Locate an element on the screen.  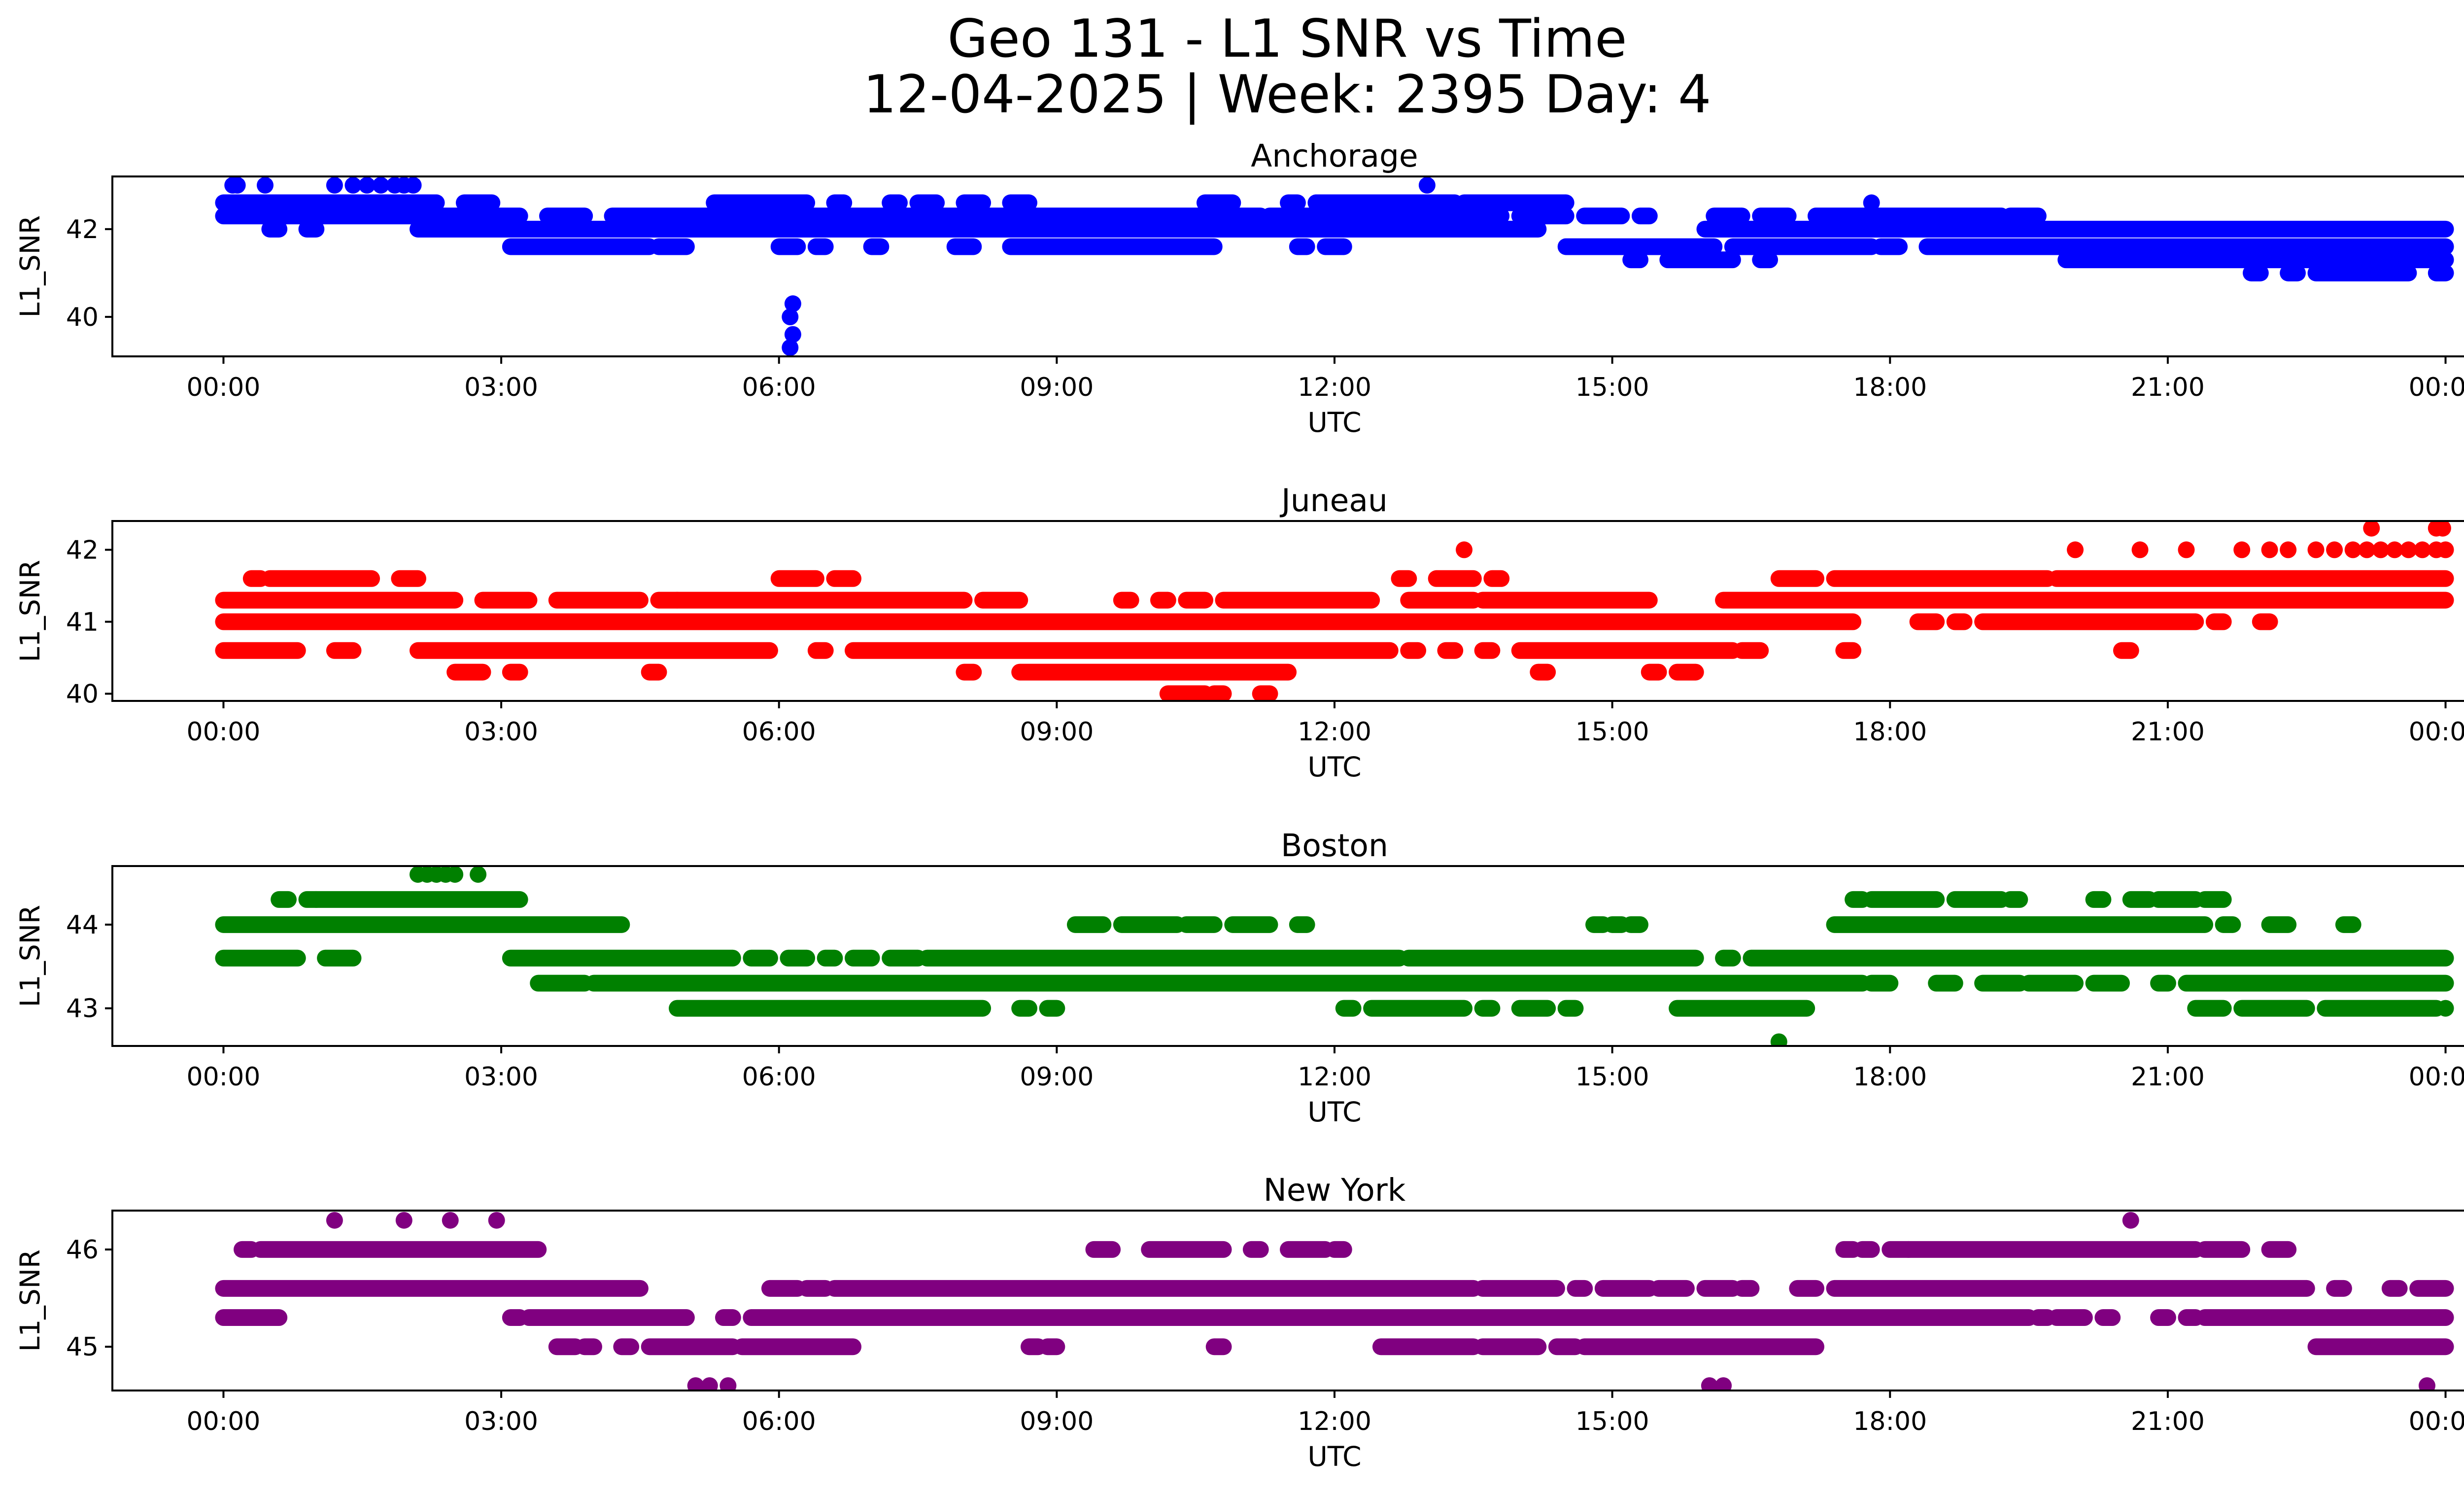
y-tick-label: 45 is located at coordinates (82, 1347).